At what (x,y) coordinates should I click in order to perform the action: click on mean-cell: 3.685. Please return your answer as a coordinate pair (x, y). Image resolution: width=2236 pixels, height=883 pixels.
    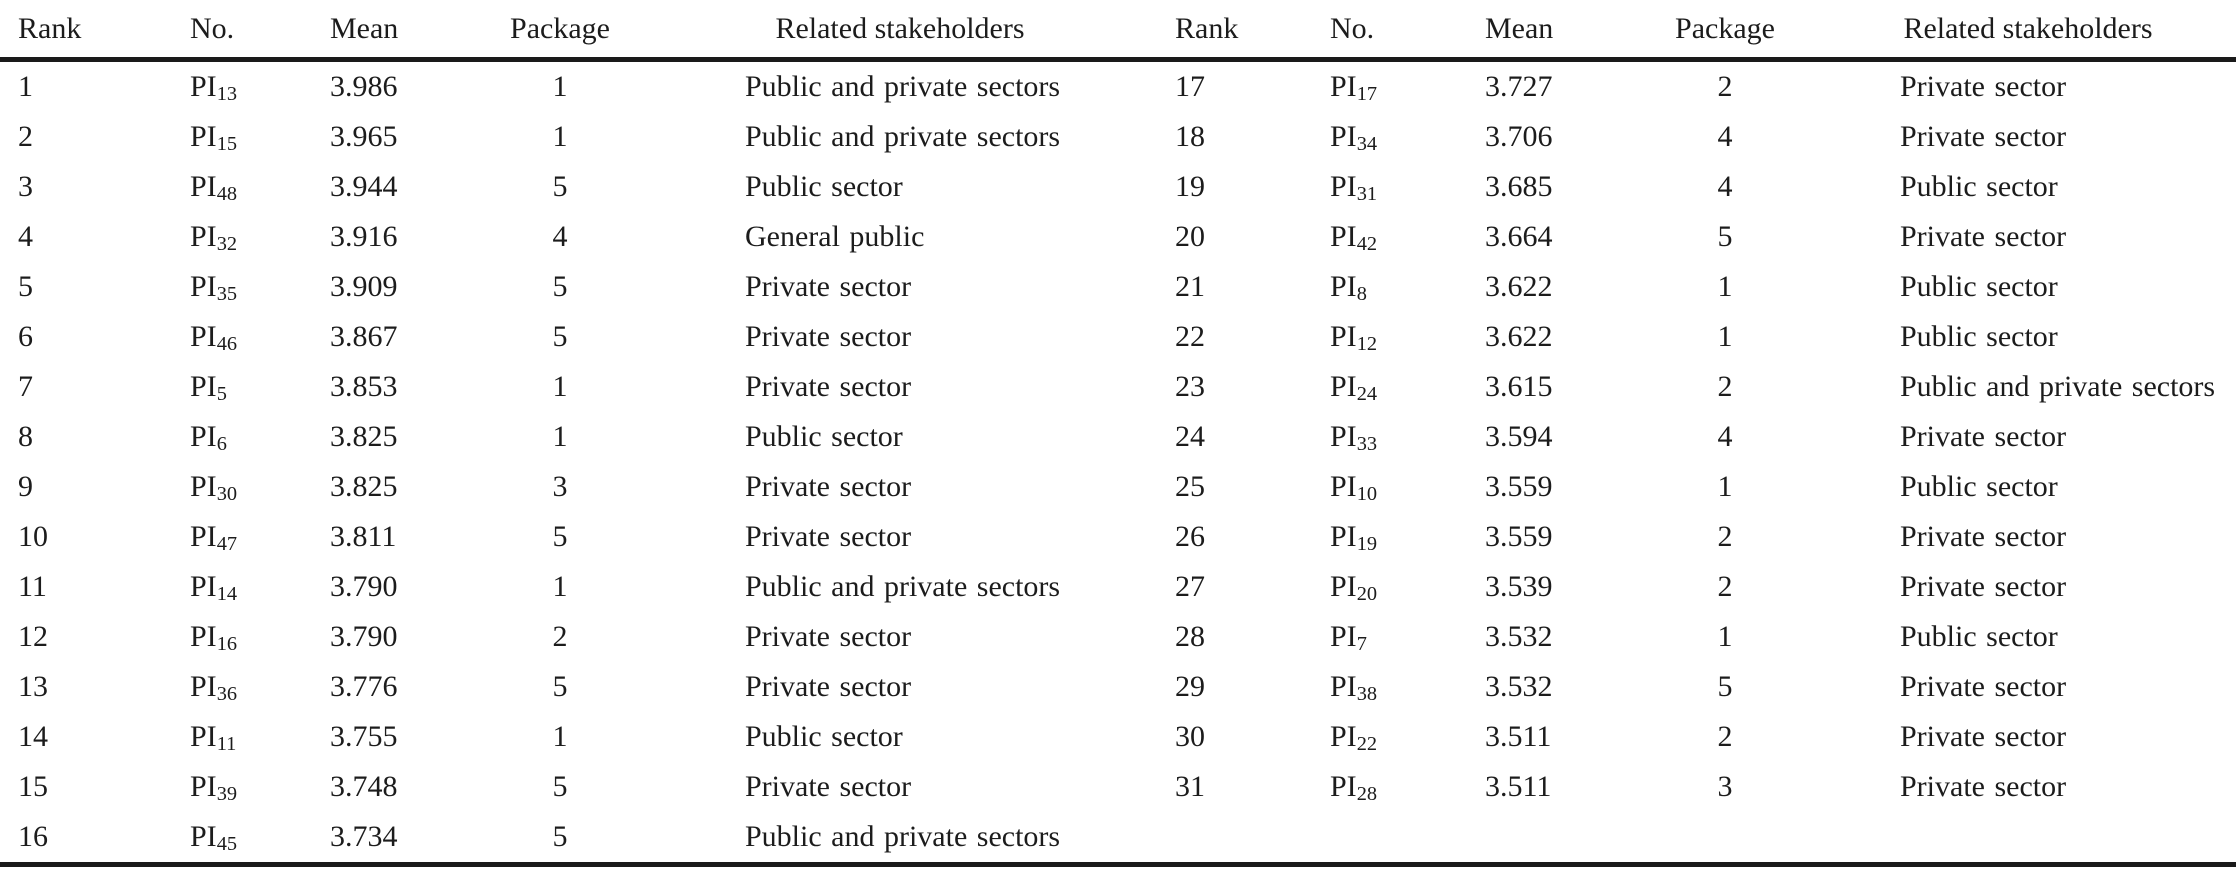
    Looking at the image, I should click on (1519, 186).